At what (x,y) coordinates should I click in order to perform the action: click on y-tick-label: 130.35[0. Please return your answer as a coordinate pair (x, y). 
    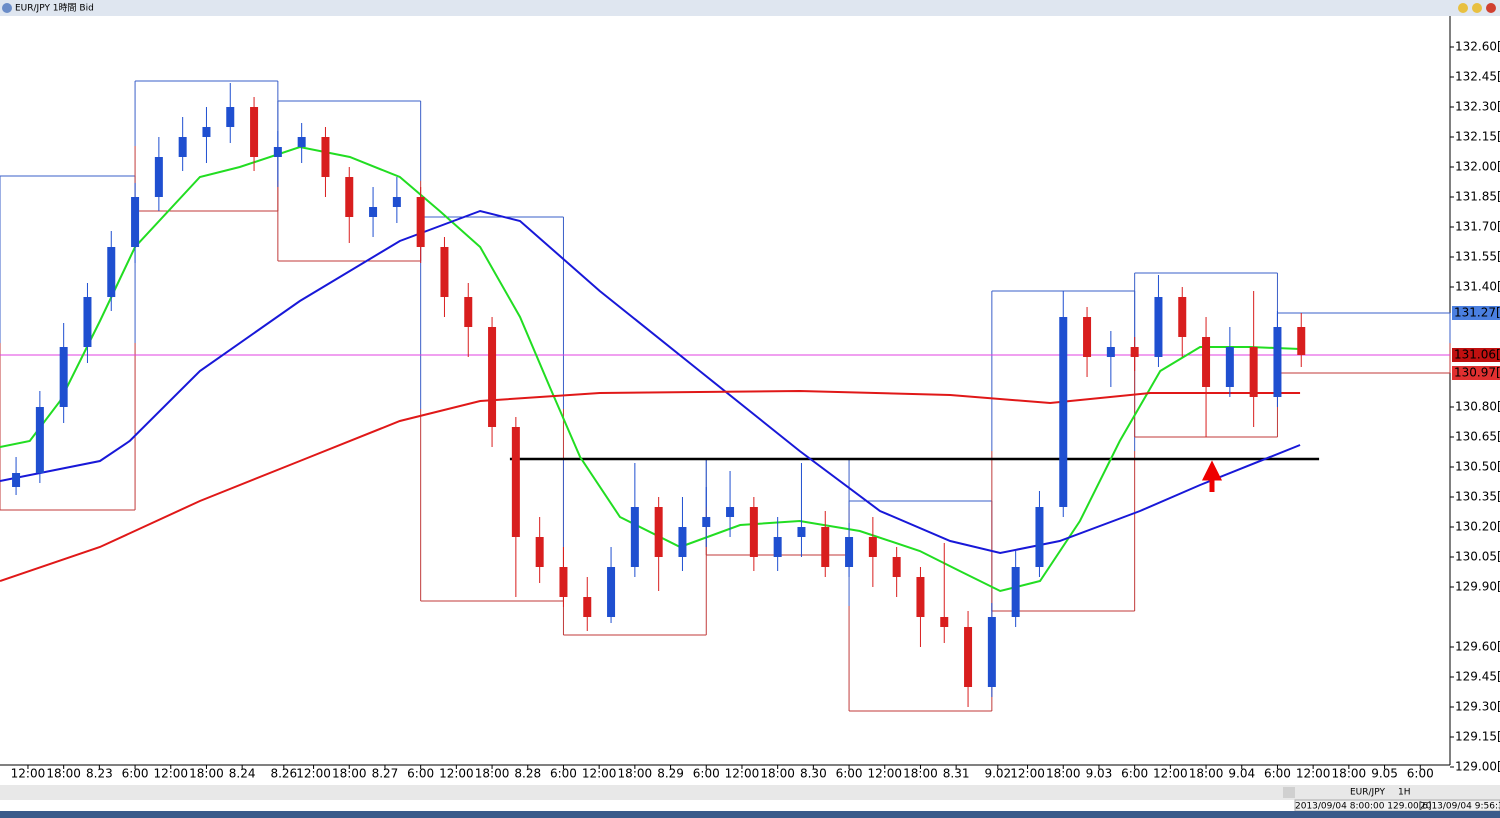
    Looking at the image, I should click on (1477, 497).